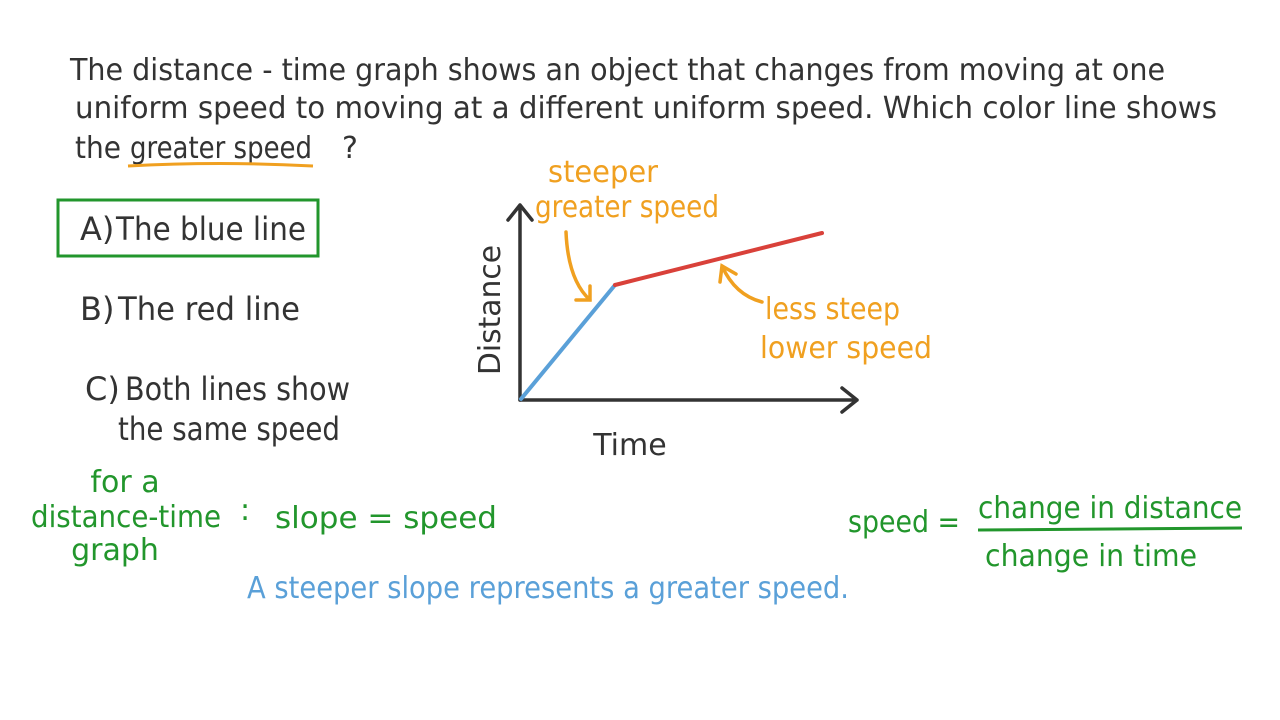 The image size is (1280, 720). What do you see at coordinates (245, 510) in the screenshot?
I see `rule-colon: :` at bounding box center [245, 510].